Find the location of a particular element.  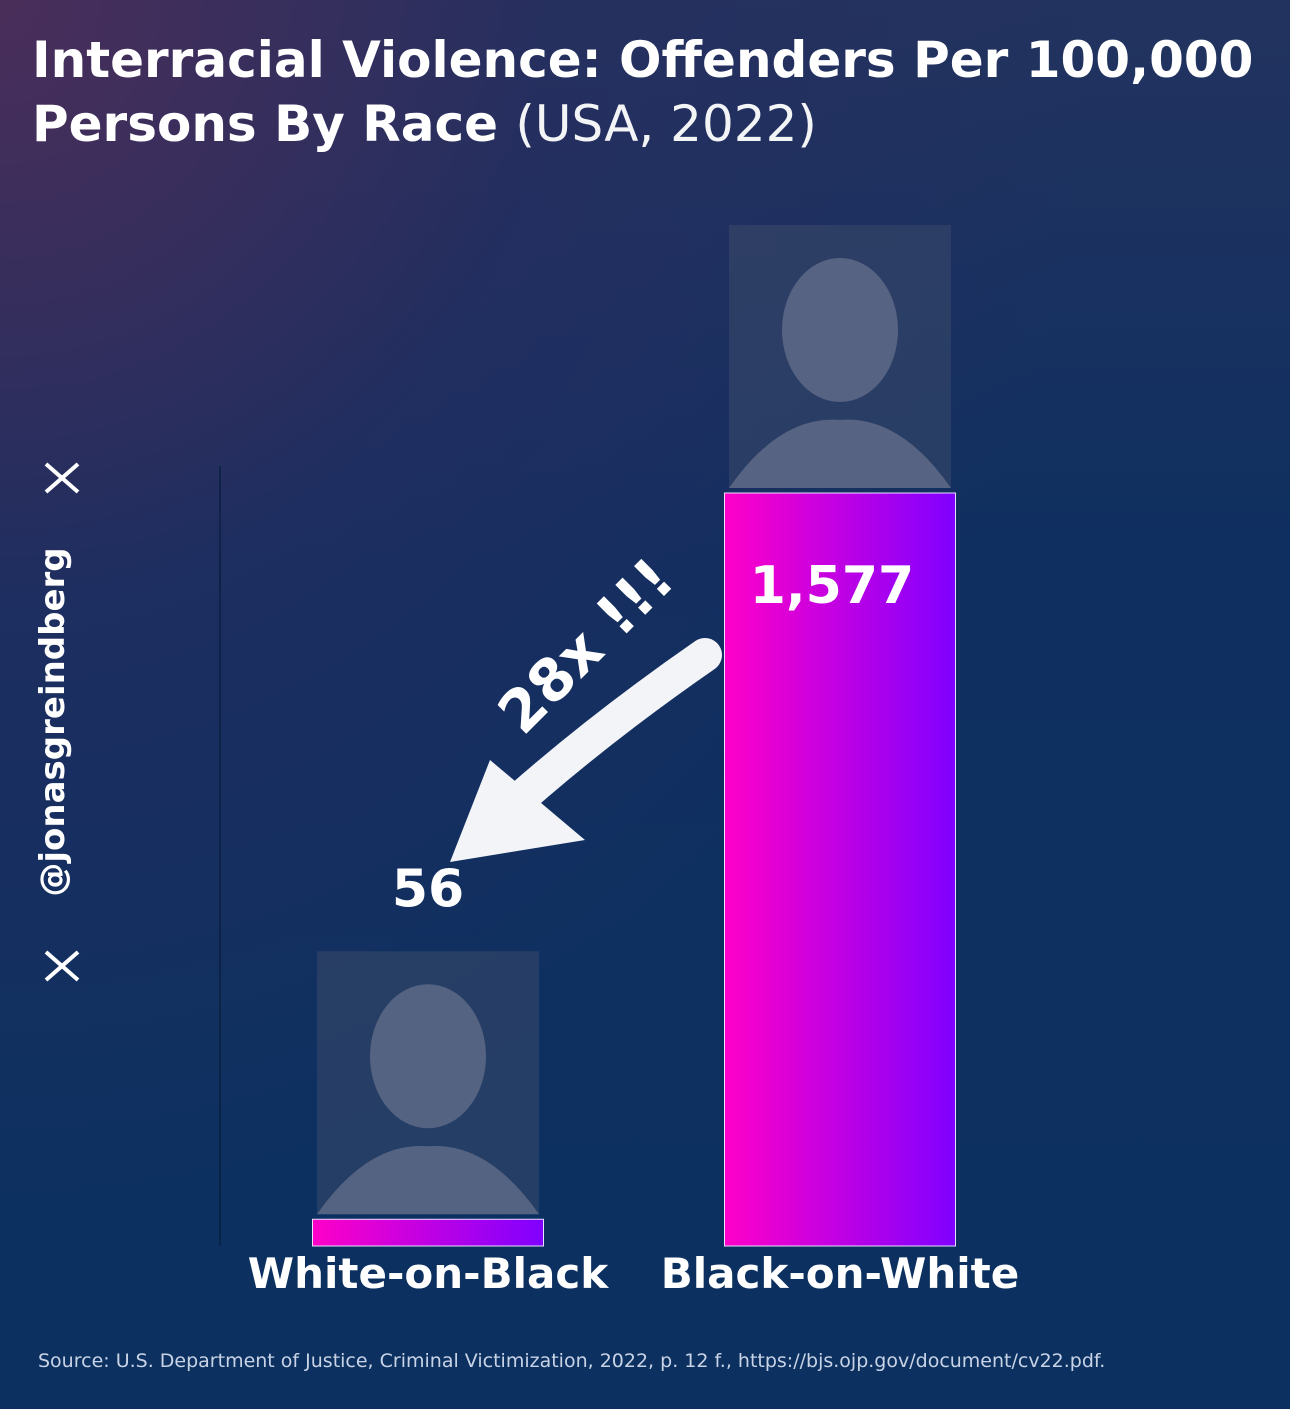

annotation: 28x !!! is located at coordinates (586, 646).